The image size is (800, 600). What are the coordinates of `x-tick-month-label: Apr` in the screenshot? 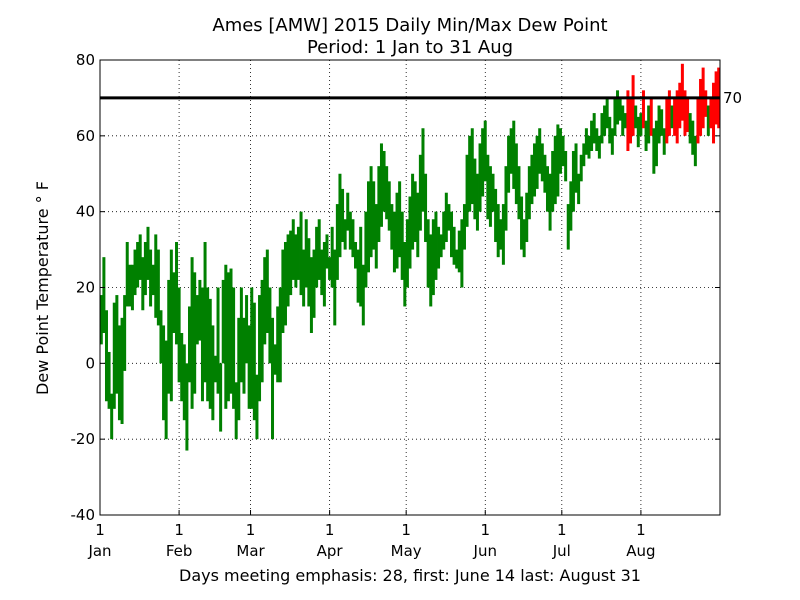 It's located at (330, 551).